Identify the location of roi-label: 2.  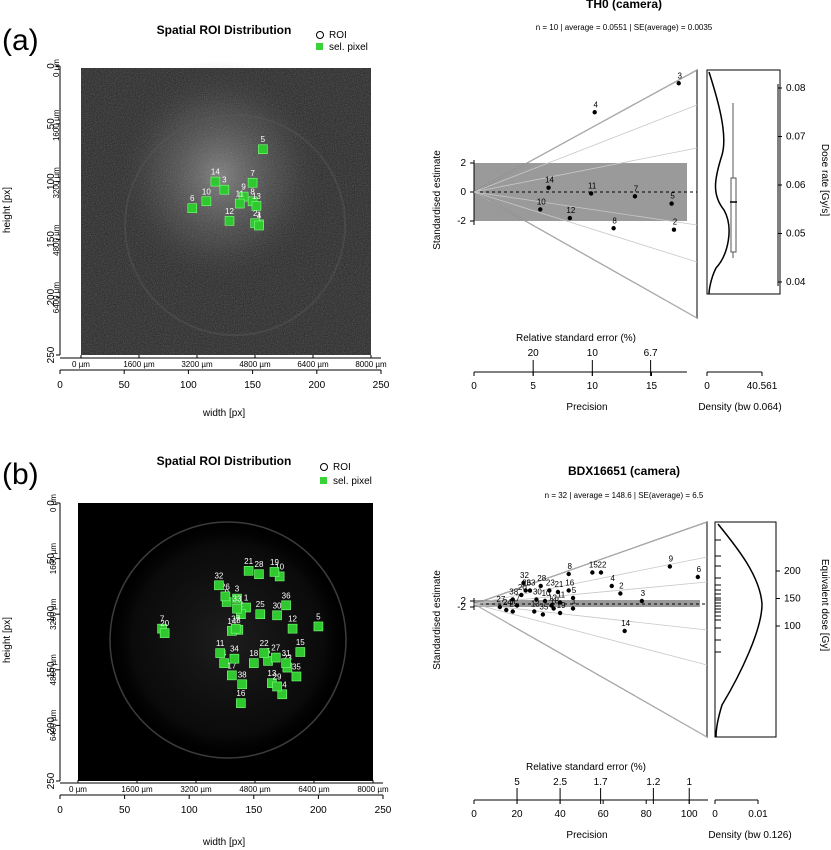
(255, 213).